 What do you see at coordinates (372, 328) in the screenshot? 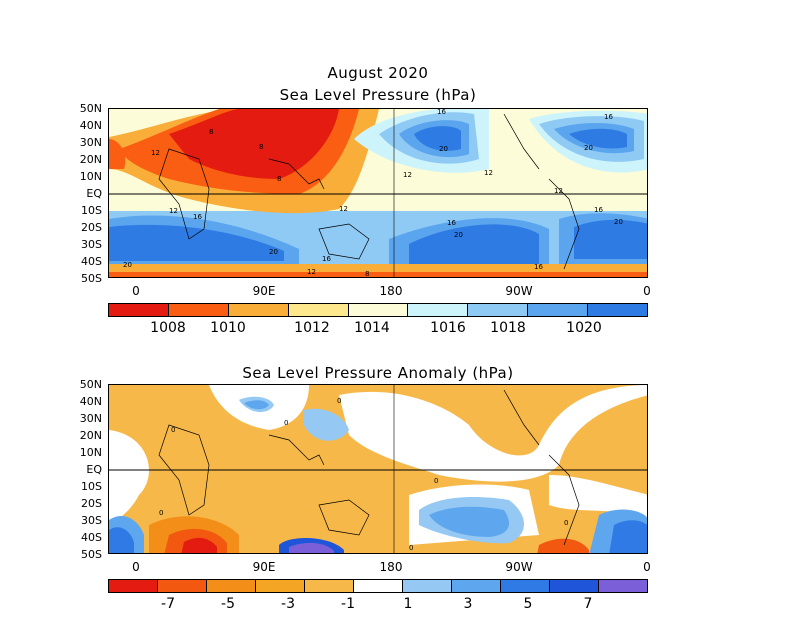
I see `colorbar-label: 1014` at bounding box center [372, 328].